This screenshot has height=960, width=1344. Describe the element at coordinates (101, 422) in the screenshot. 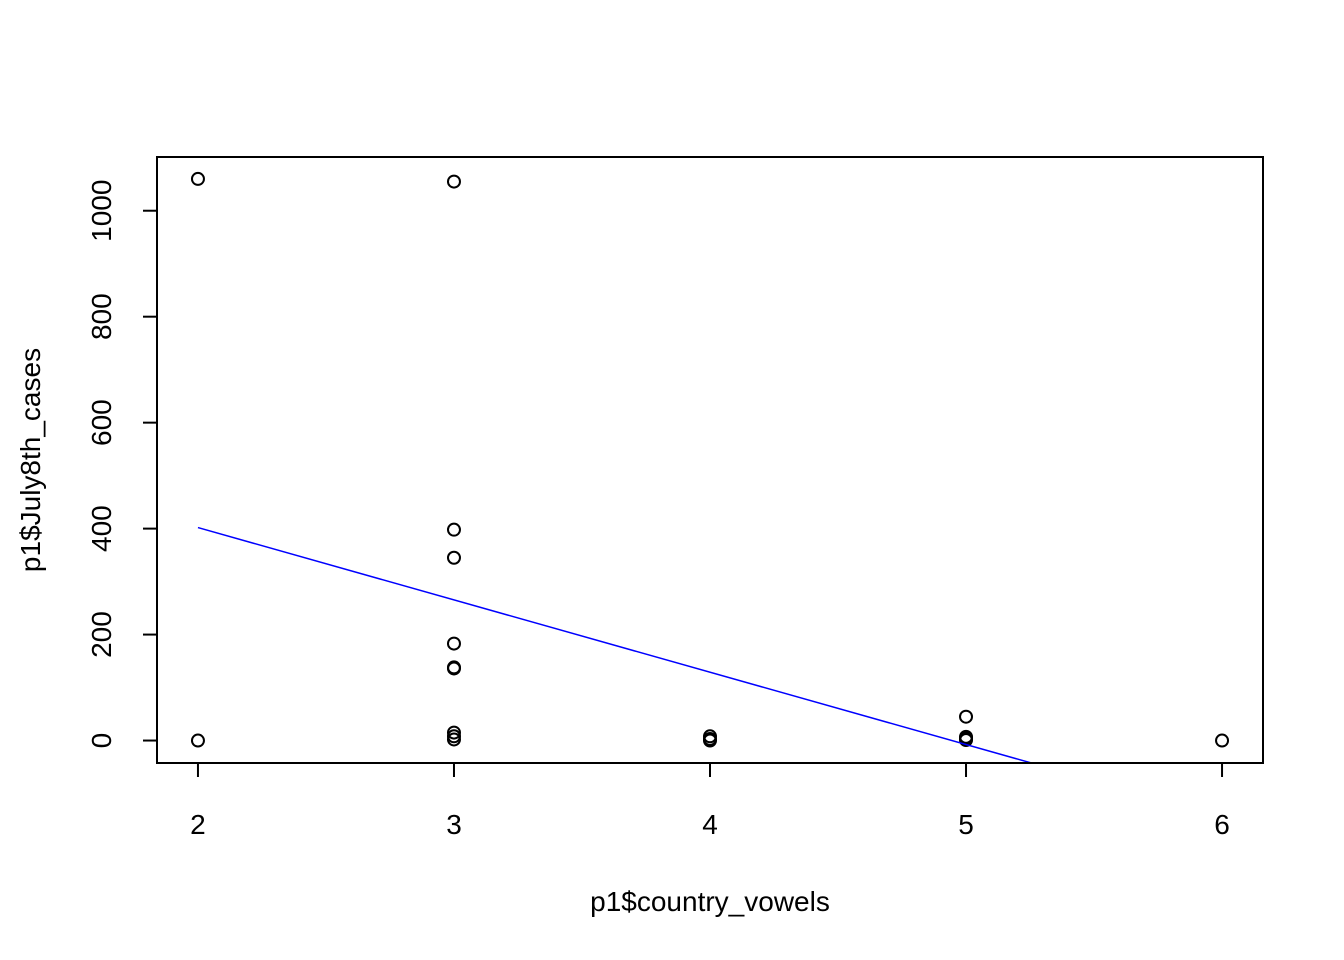

I see `y-tick-label: 600` at that location.